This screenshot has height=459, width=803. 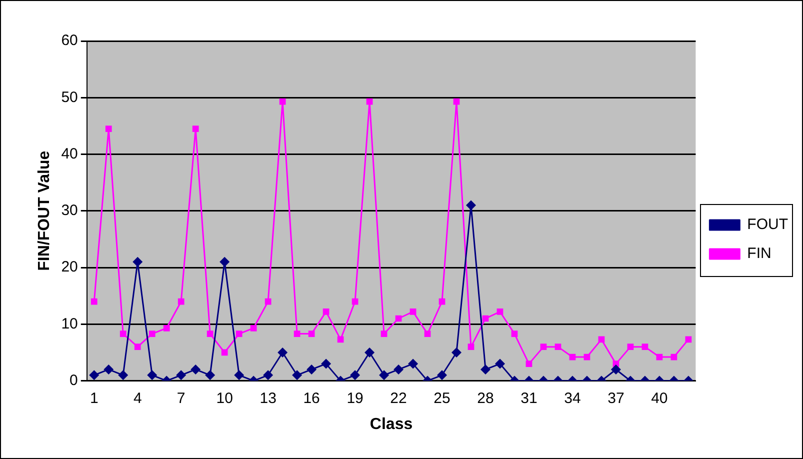 What do you see at coordinates (767, 225) in the screenshot?
I see `legend-label: FOUT` at bounding box center [767, 225].